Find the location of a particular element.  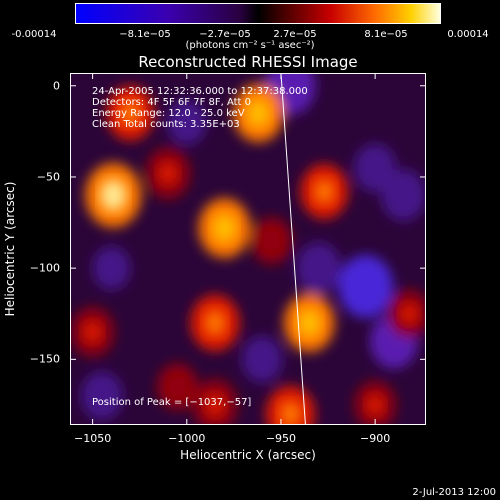

colorbar-units: (photons cm⁻² s⁻¹ asec⁻²) is located at coordinates (250, 45).